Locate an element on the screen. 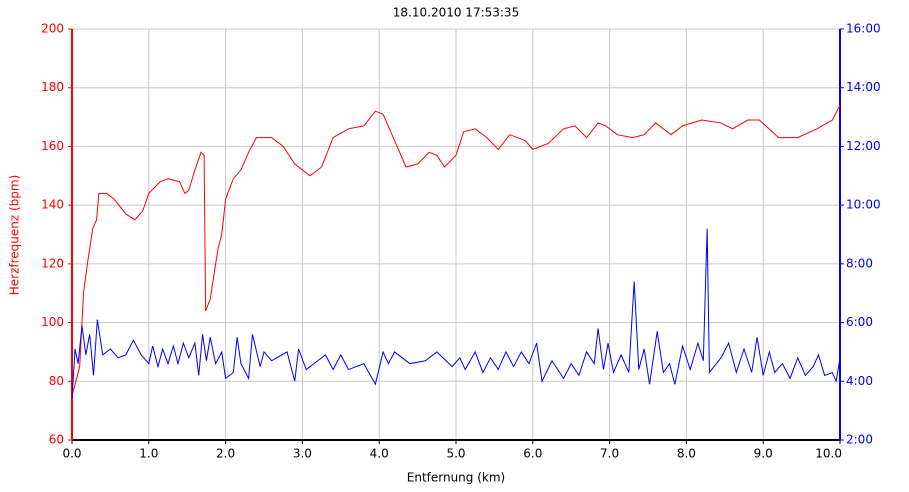 This screenshot has width=909, height=492. y2-tick-label: 14:00 is located at coordinates (863, 87).